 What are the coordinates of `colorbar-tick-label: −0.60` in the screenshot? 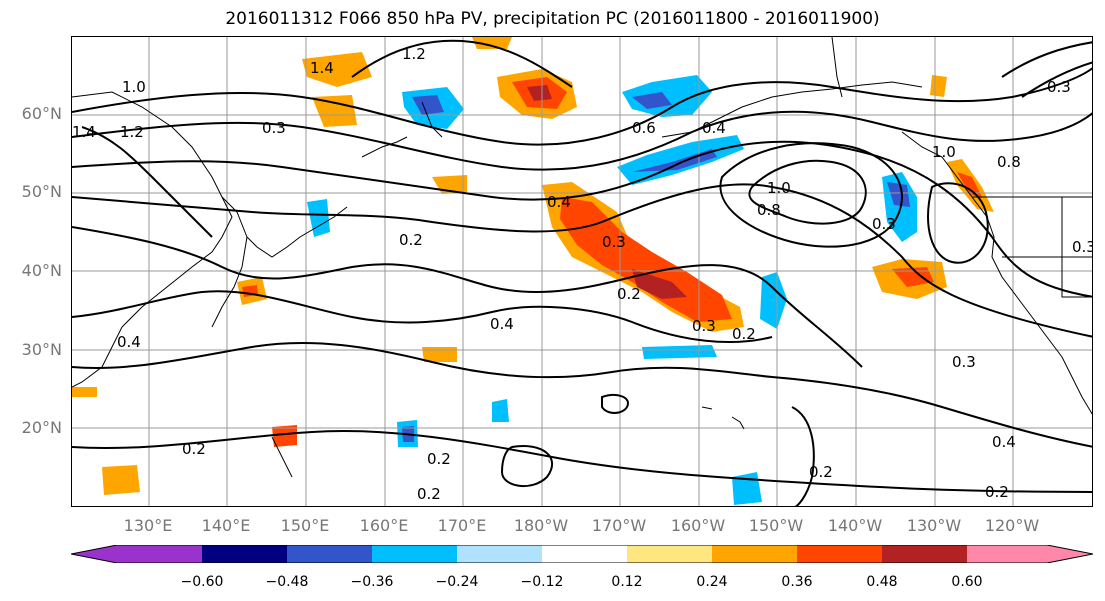 It's located at (202, 582).